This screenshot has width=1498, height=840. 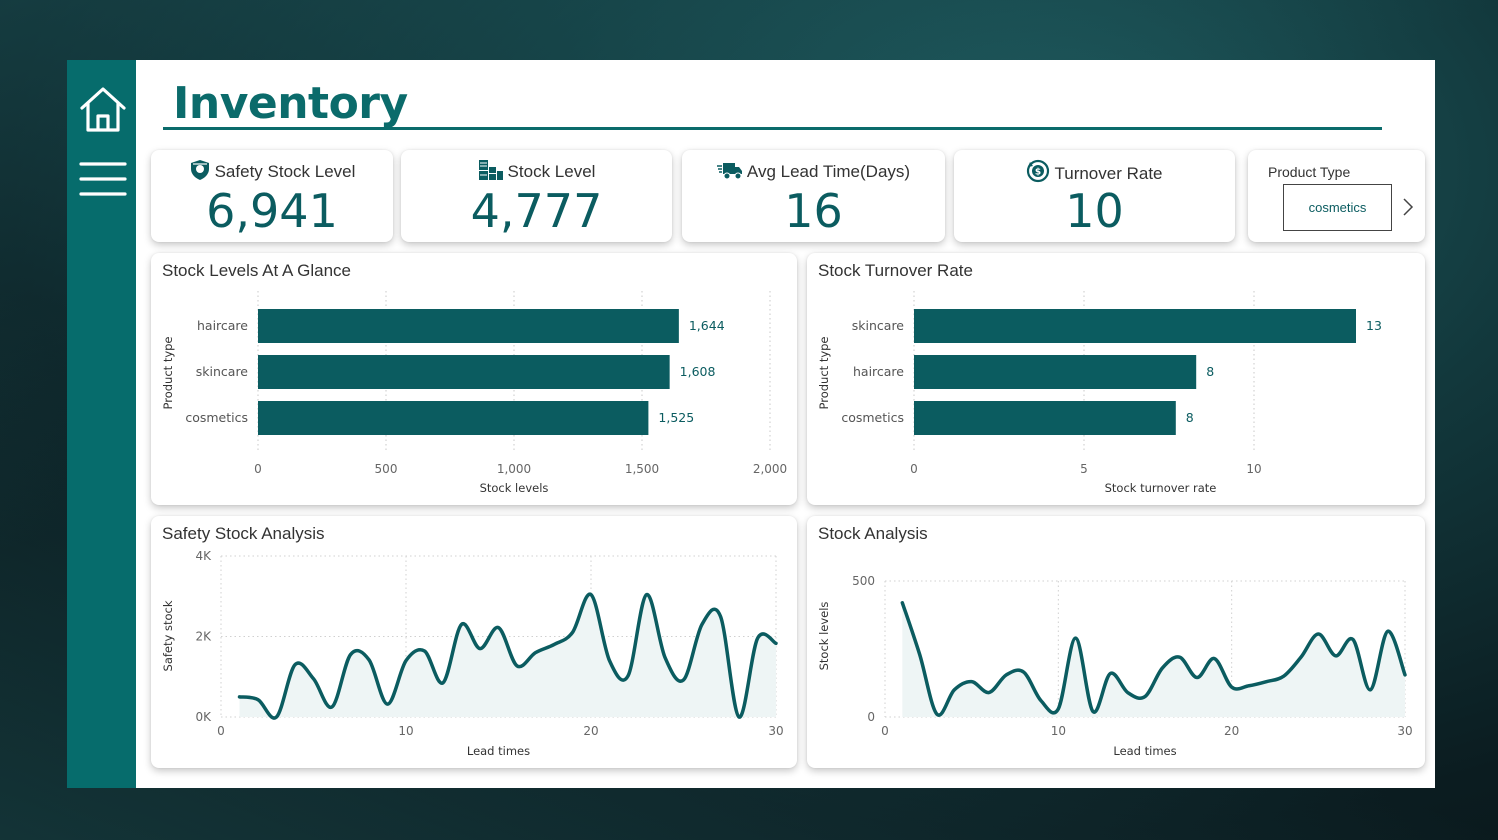 What do you see at coordinates (824, 636) in the screenshot?
I see `y-axis-label: Stock levels` at bounding box center [824, 636].